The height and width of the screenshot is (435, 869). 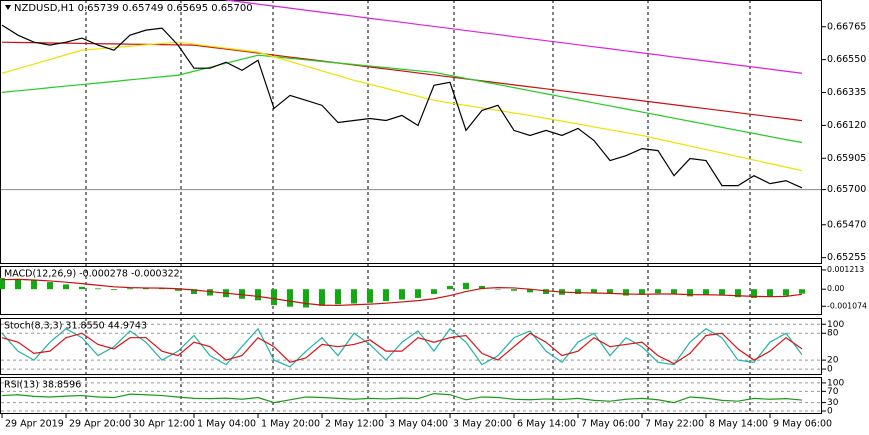 I want to click on y-tick-label: 0.66765, so click(x=846, y=26).